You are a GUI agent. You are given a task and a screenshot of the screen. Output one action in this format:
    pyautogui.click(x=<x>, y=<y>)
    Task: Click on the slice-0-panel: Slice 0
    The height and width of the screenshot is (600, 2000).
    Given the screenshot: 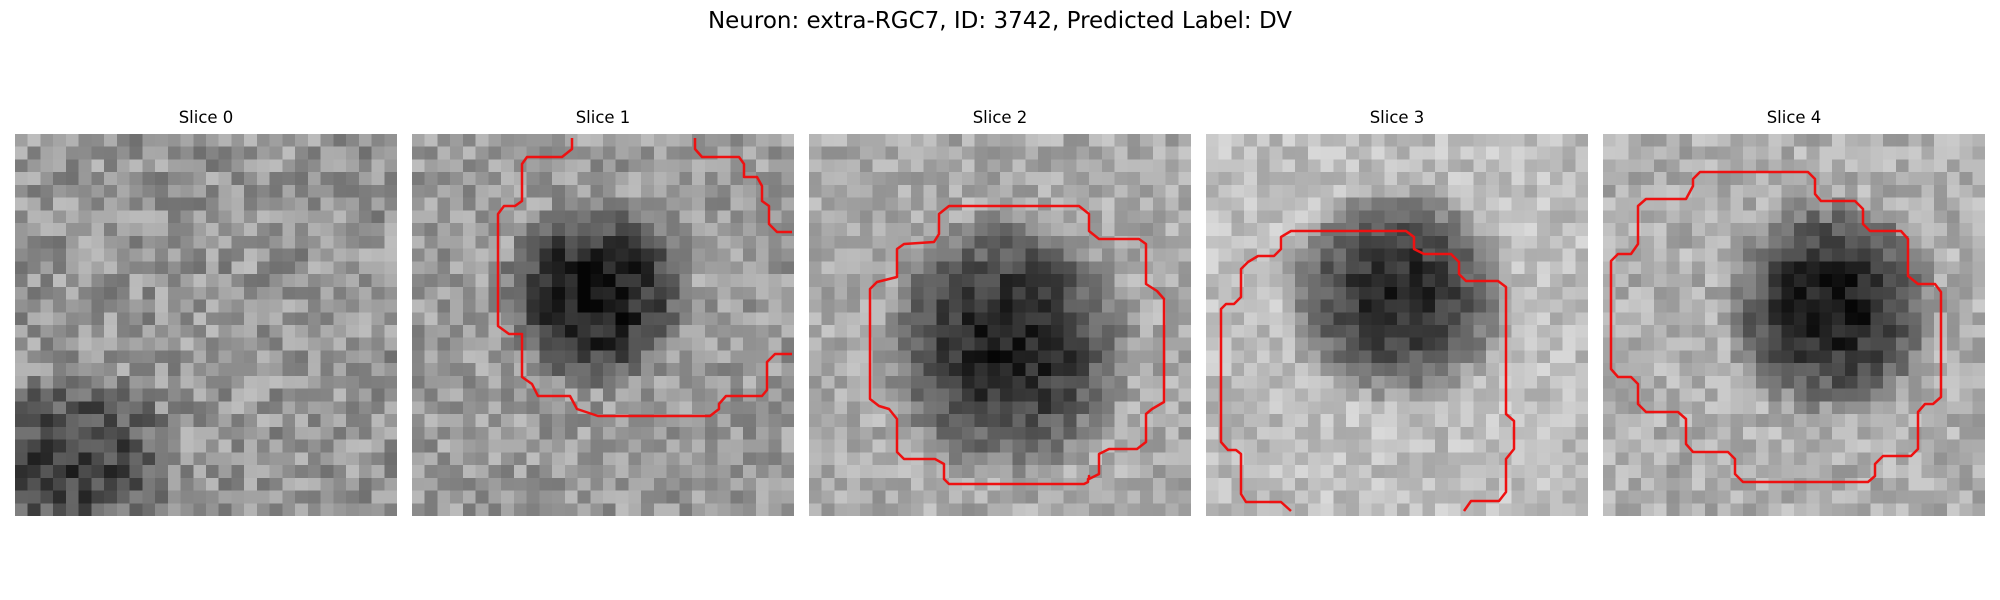 What is the action you would take?
    pyautogui.click(x=206, y=312)
    